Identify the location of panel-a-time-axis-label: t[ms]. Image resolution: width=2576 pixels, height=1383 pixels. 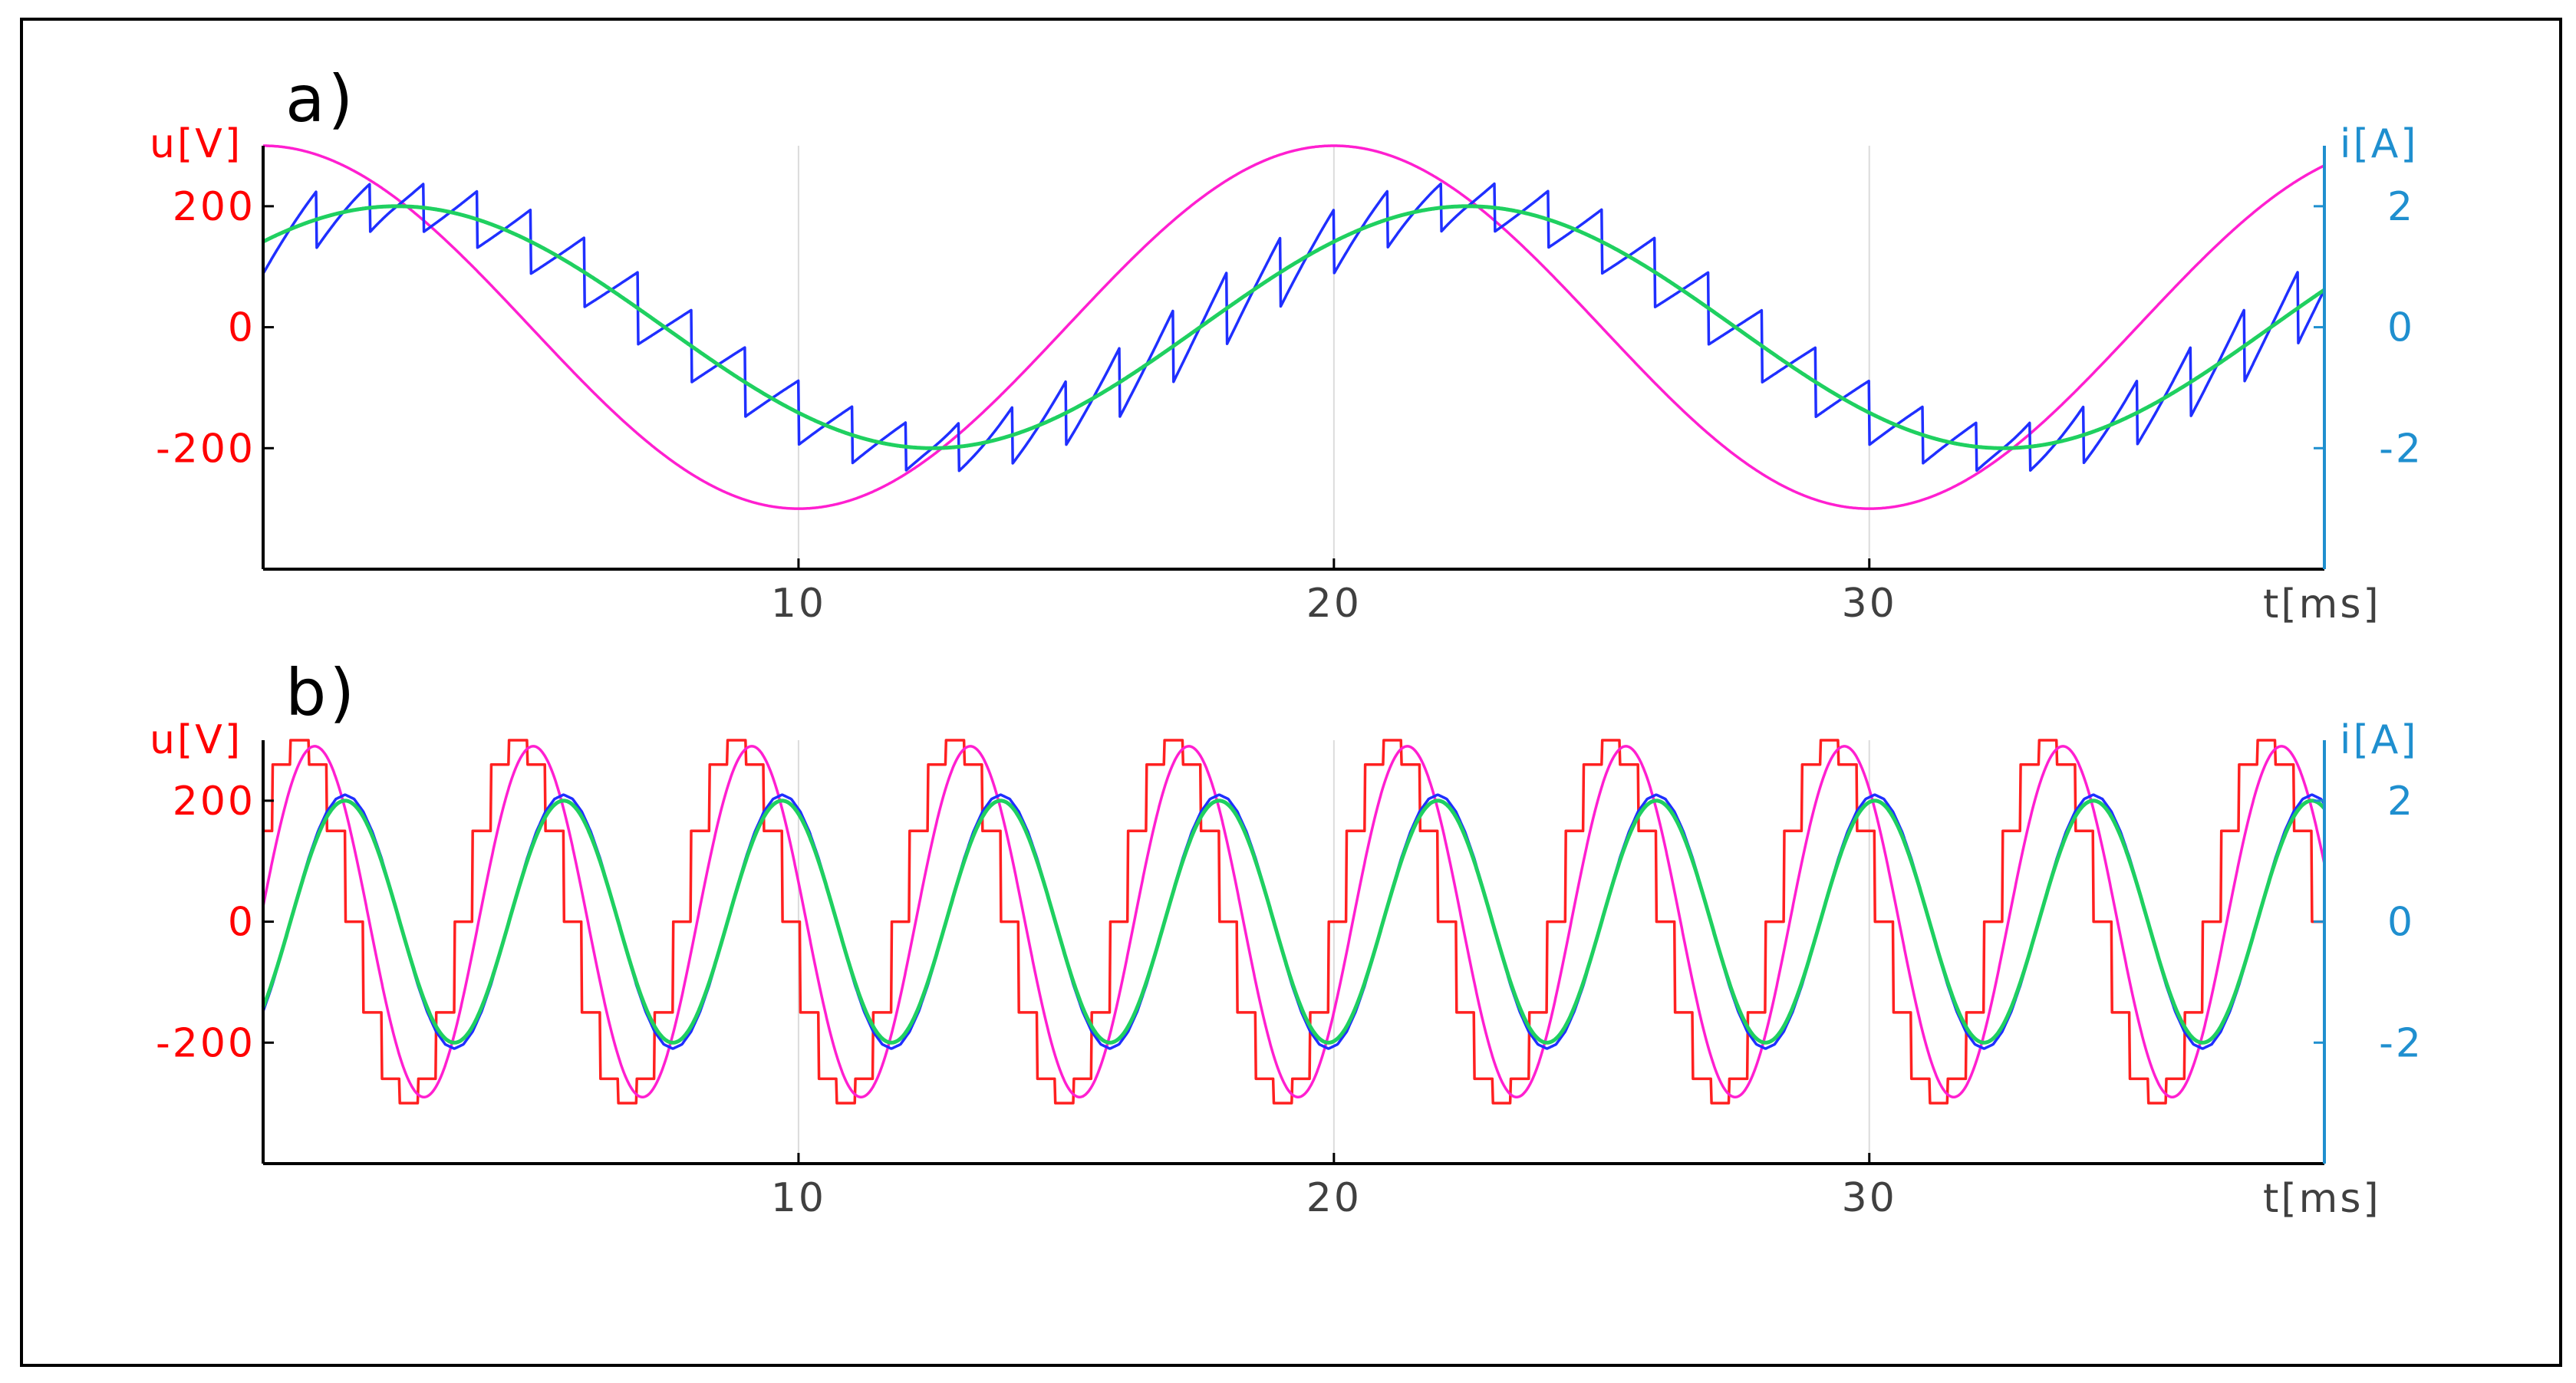
(2322, 604).